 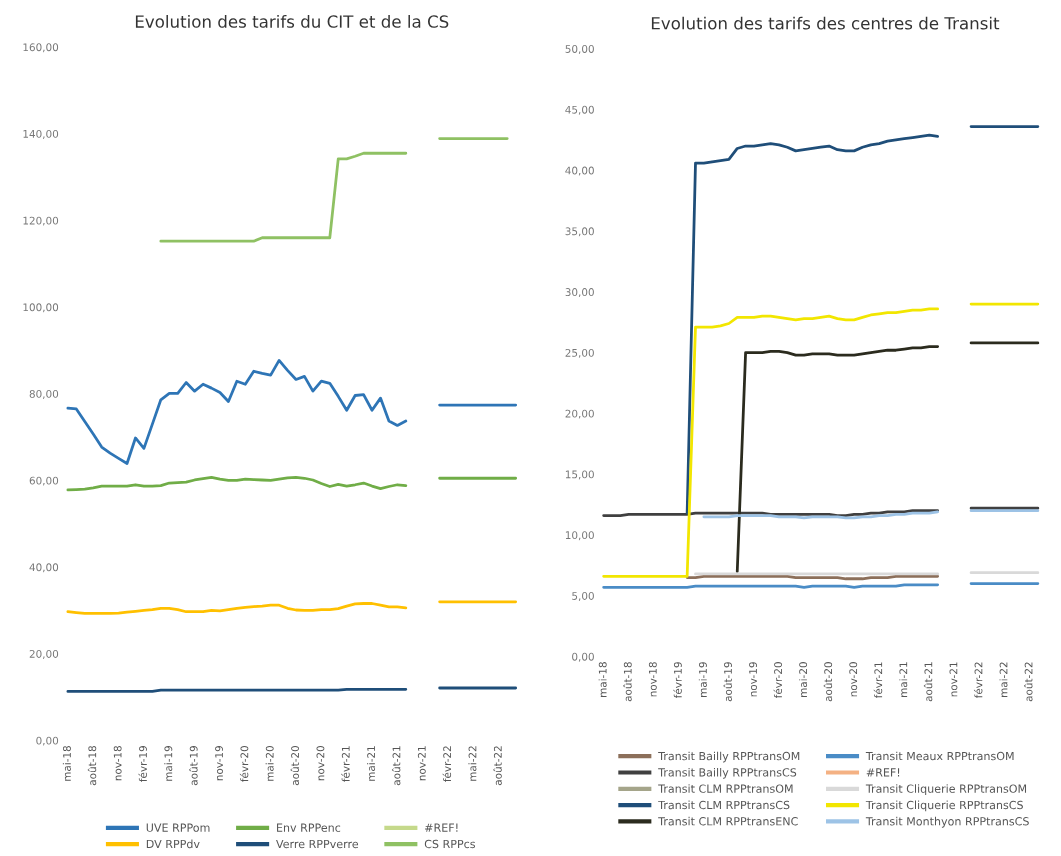 I want to click on y-tick-label: 80,00, so click(x=44, y=394).